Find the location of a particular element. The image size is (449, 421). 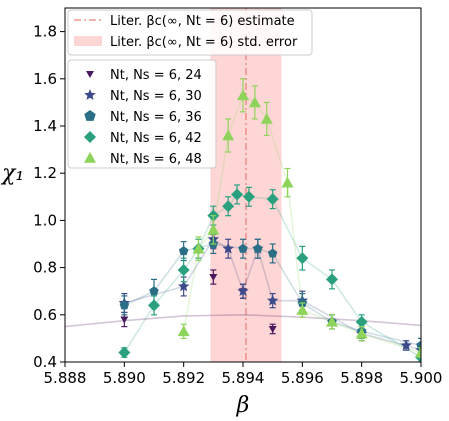

y-tick-label: 1.4 is located at coordinates (45, 126).